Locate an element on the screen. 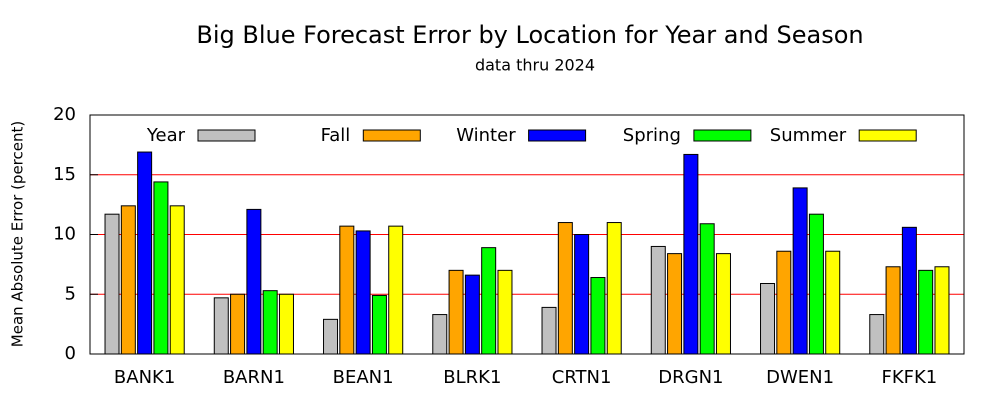 The image size is (1000, 400). legend-label: Summer is located at coordinates (808, 135).